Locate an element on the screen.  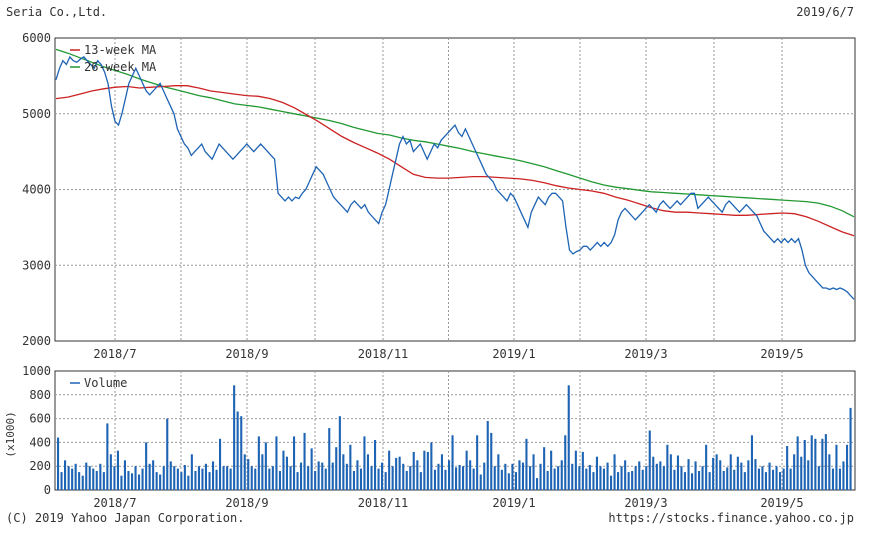
y-tick-label: 2000 is located at coordinates (36, 341).